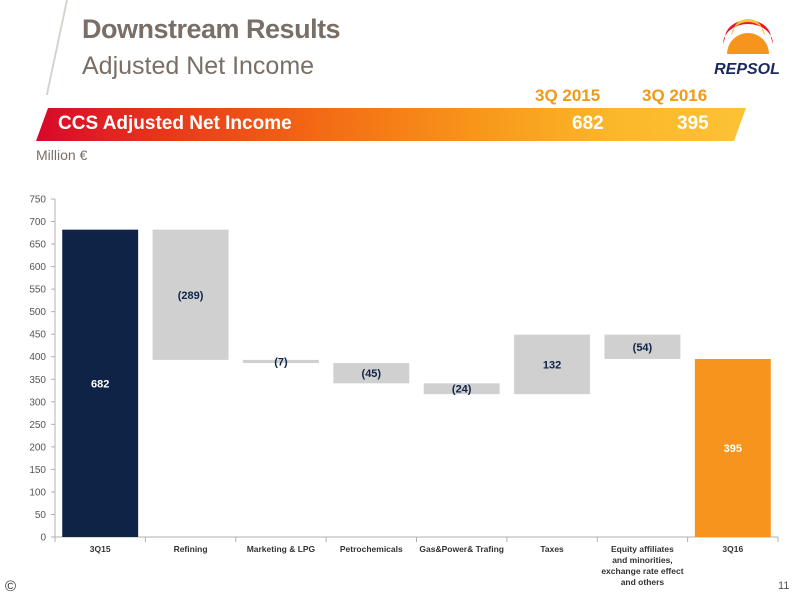 The height and width of the screenshot is (600, 800). What do you see at coordinates (643, 582) in the screenshot?
I see `x-tick-label-line: and others` at bounding box center [643, 582].